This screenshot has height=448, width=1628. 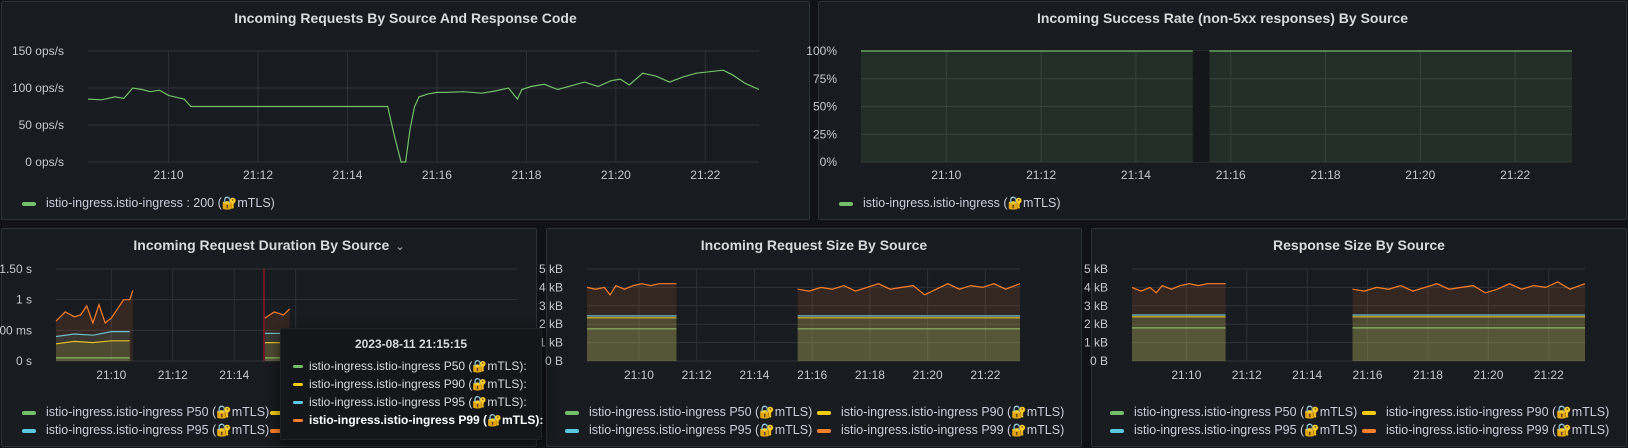 I want to click on y-tick-label: 500 ms, so click(x=16, y=330).